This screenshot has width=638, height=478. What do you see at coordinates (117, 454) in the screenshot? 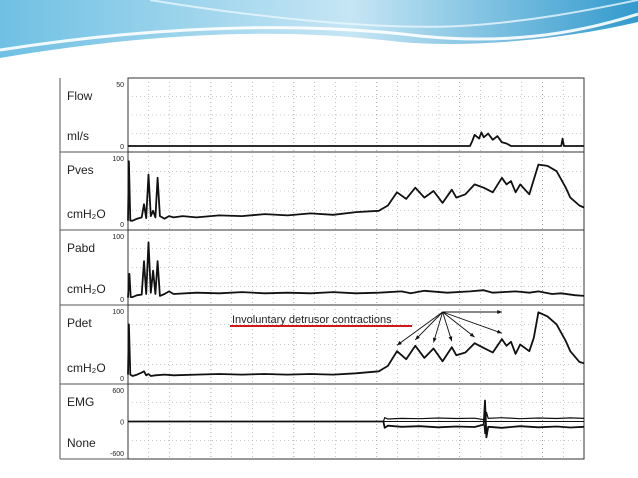
I see `tick-label: -600` at bounding box center [117, 454].